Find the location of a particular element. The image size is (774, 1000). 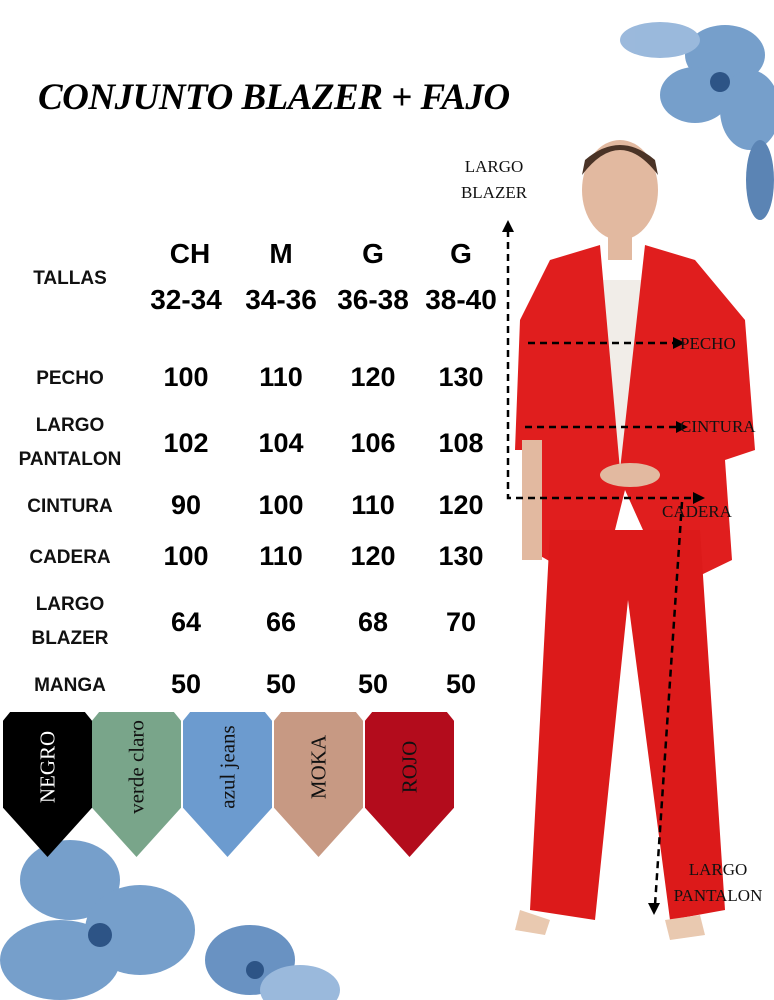

tallas-label: TALLAS is located at coordinates (70, 278).